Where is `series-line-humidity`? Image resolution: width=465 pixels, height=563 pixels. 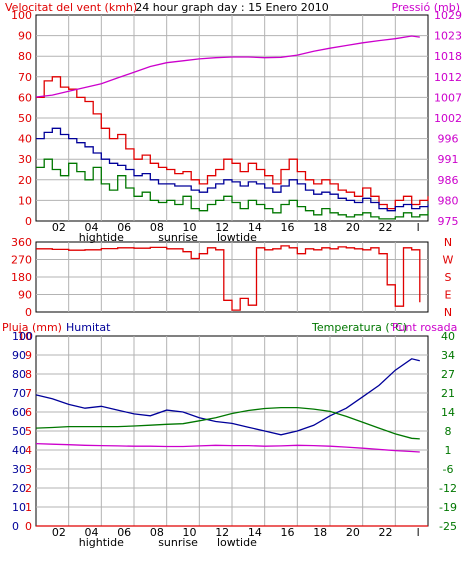
series-line-humidity is located at coordinates (227, 397).